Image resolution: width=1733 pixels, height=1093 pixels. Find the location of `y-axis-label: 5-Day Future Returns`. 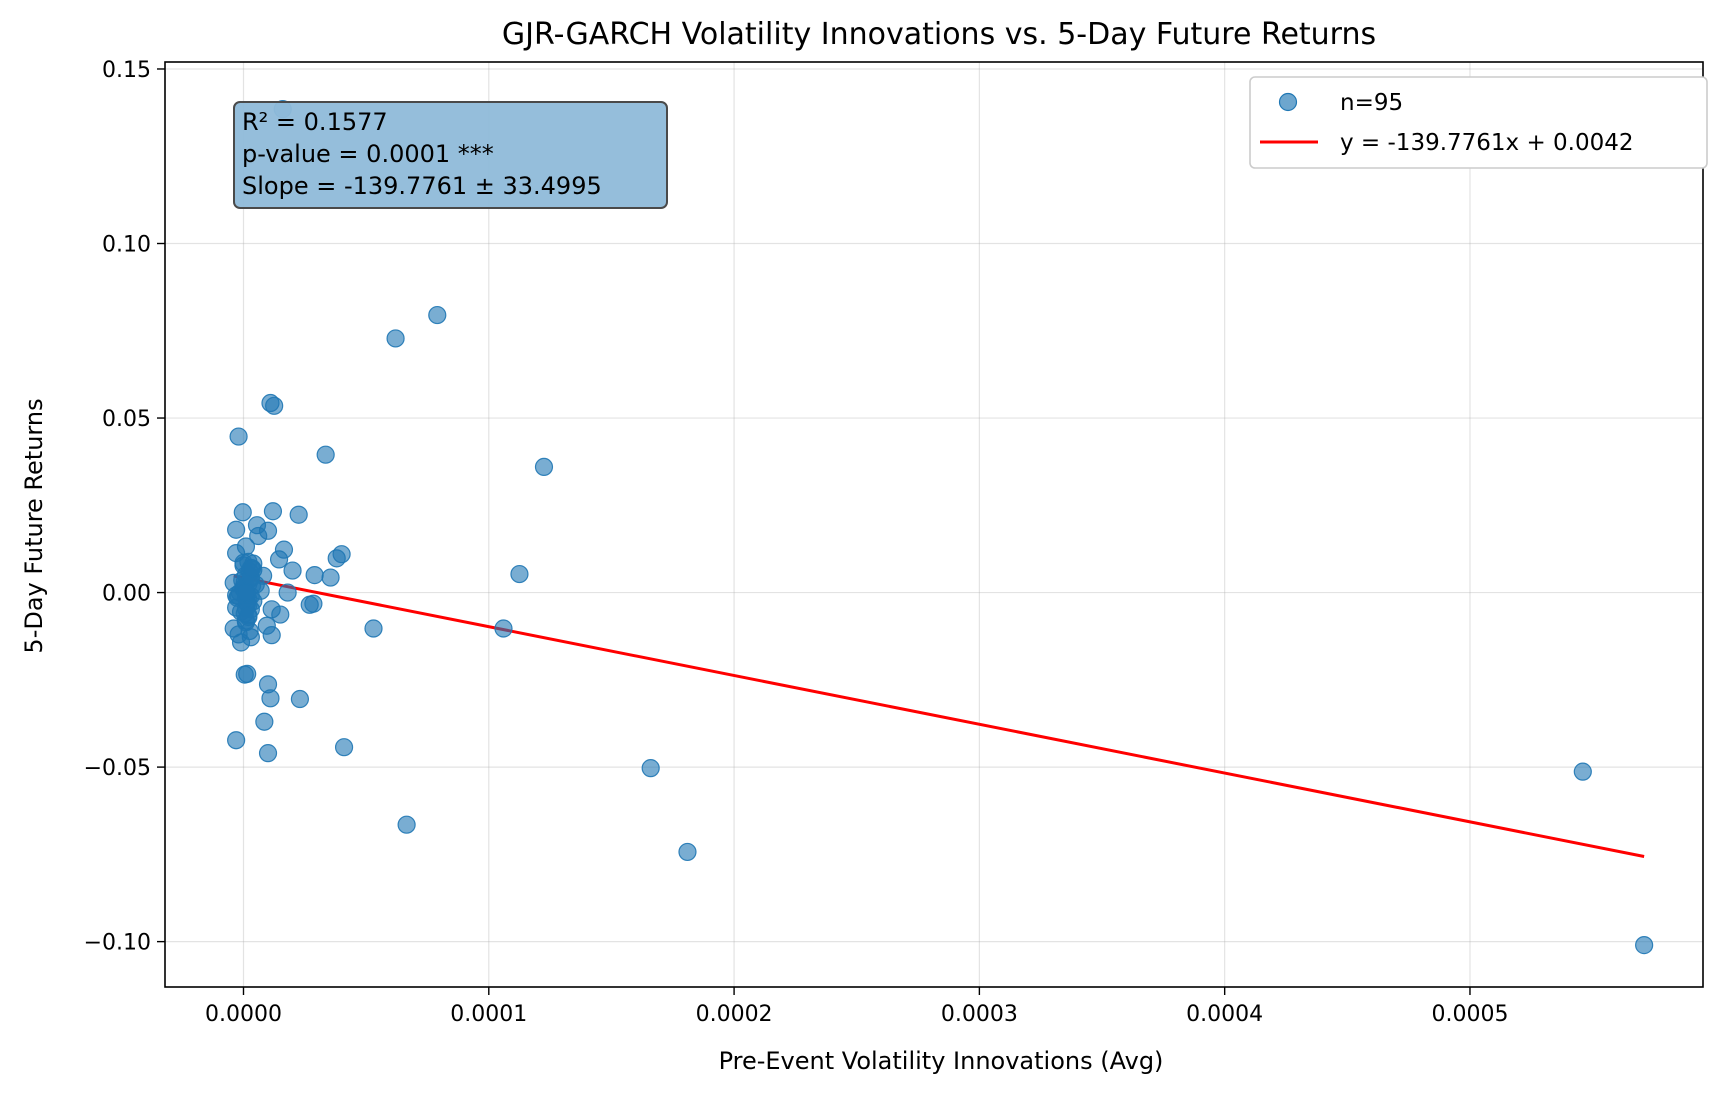

y-axis-label: 5-Day Future Returns is located at coordinates (34, 525).